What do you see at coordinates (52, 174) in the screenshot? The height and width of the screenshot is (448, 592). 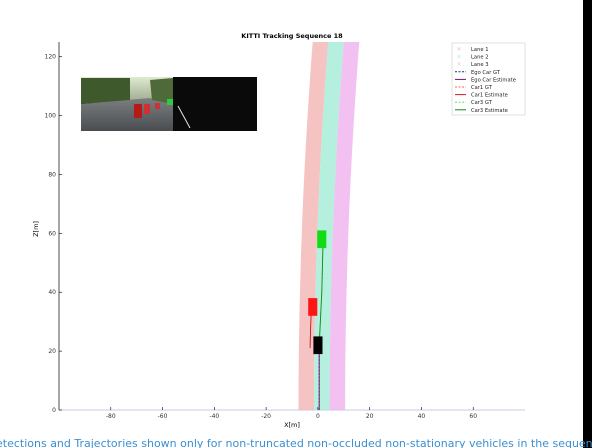 I see `y-tick-label: 80` at bounding box center [52, 174].